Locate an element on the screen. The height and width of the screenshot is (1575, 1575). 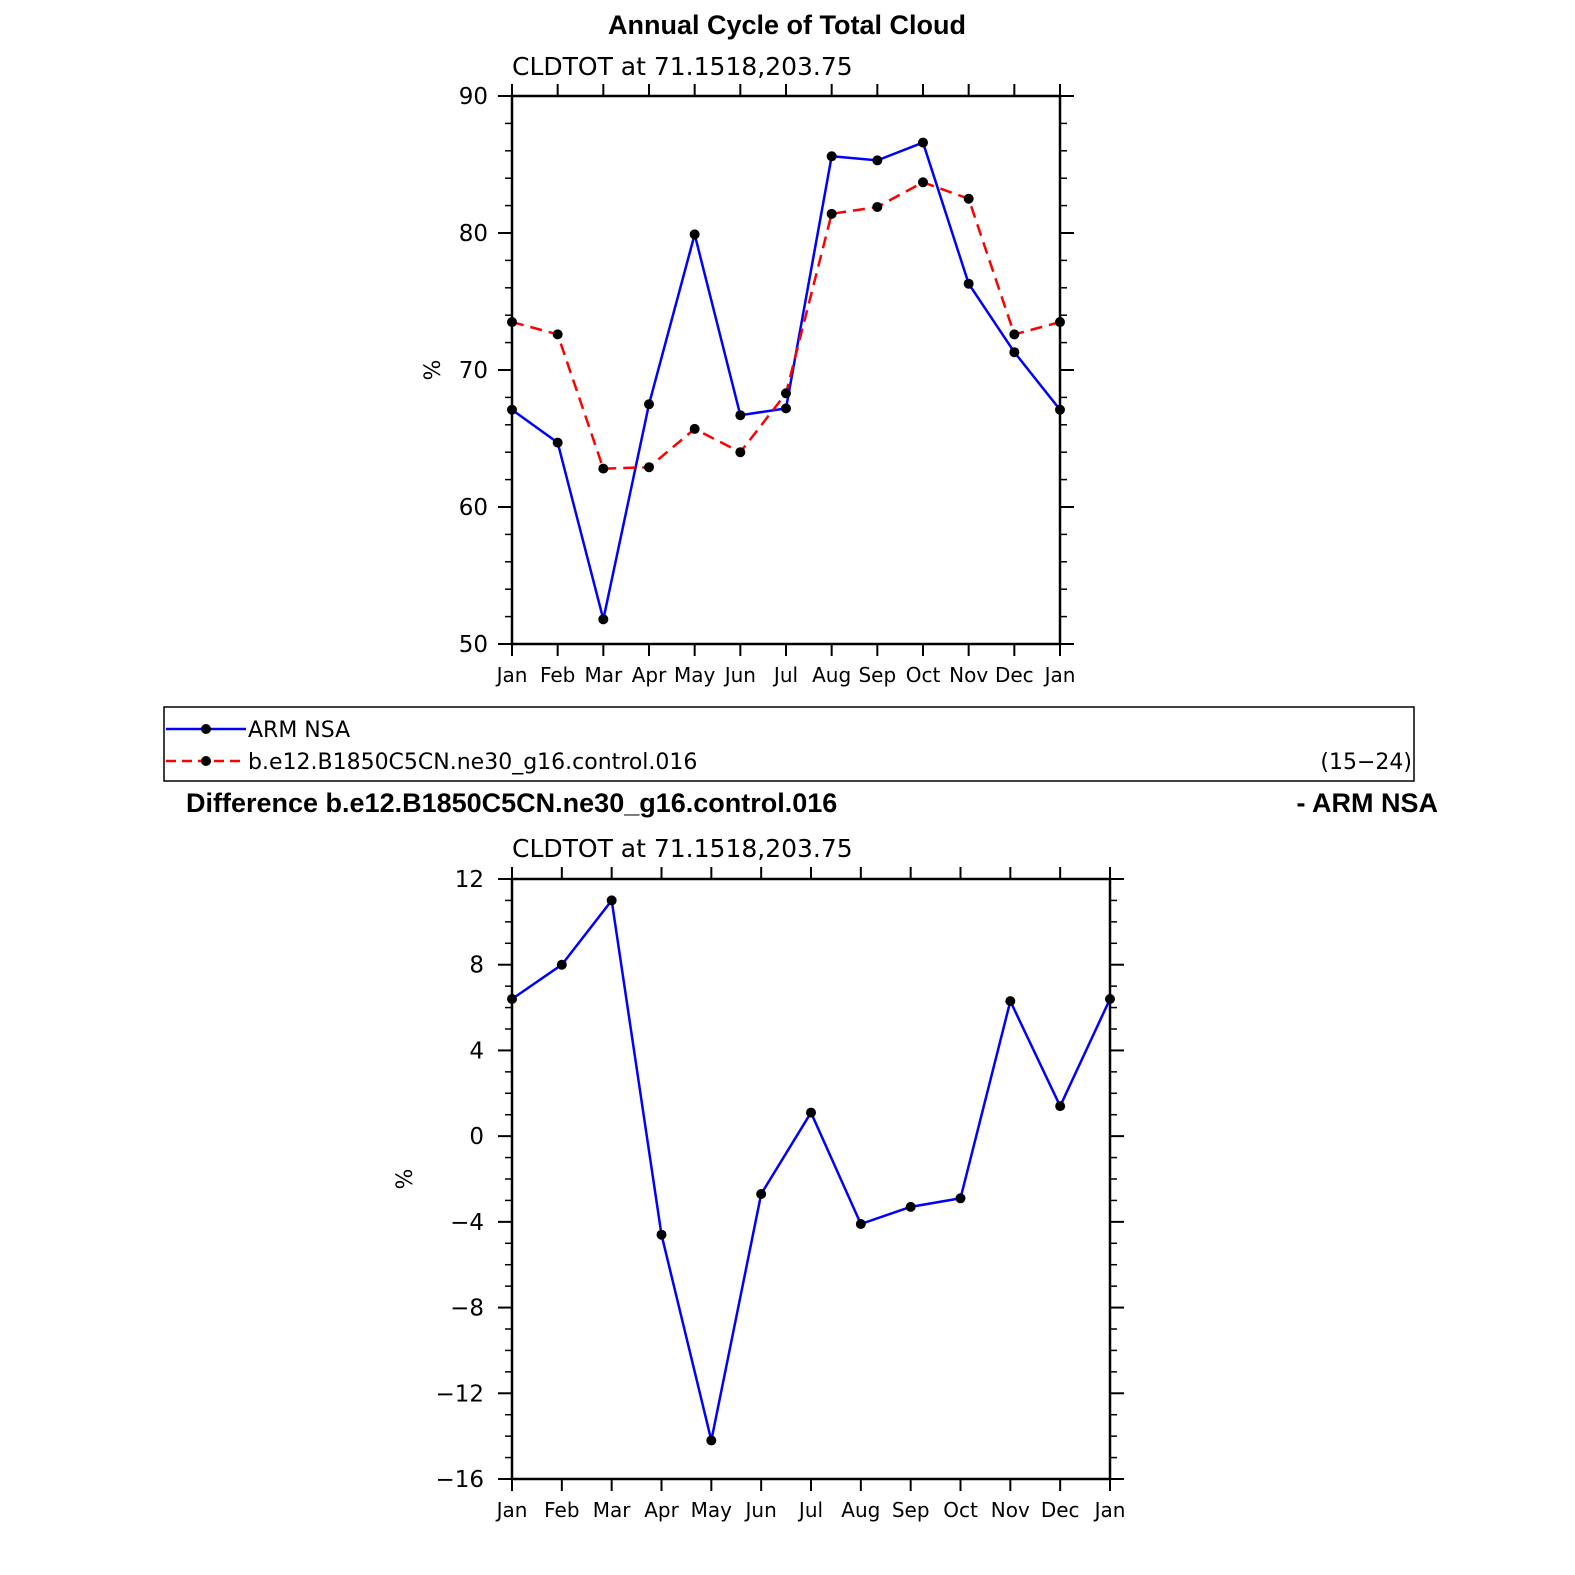
y-tick-label: 60 is located at coordinates (473, 508).